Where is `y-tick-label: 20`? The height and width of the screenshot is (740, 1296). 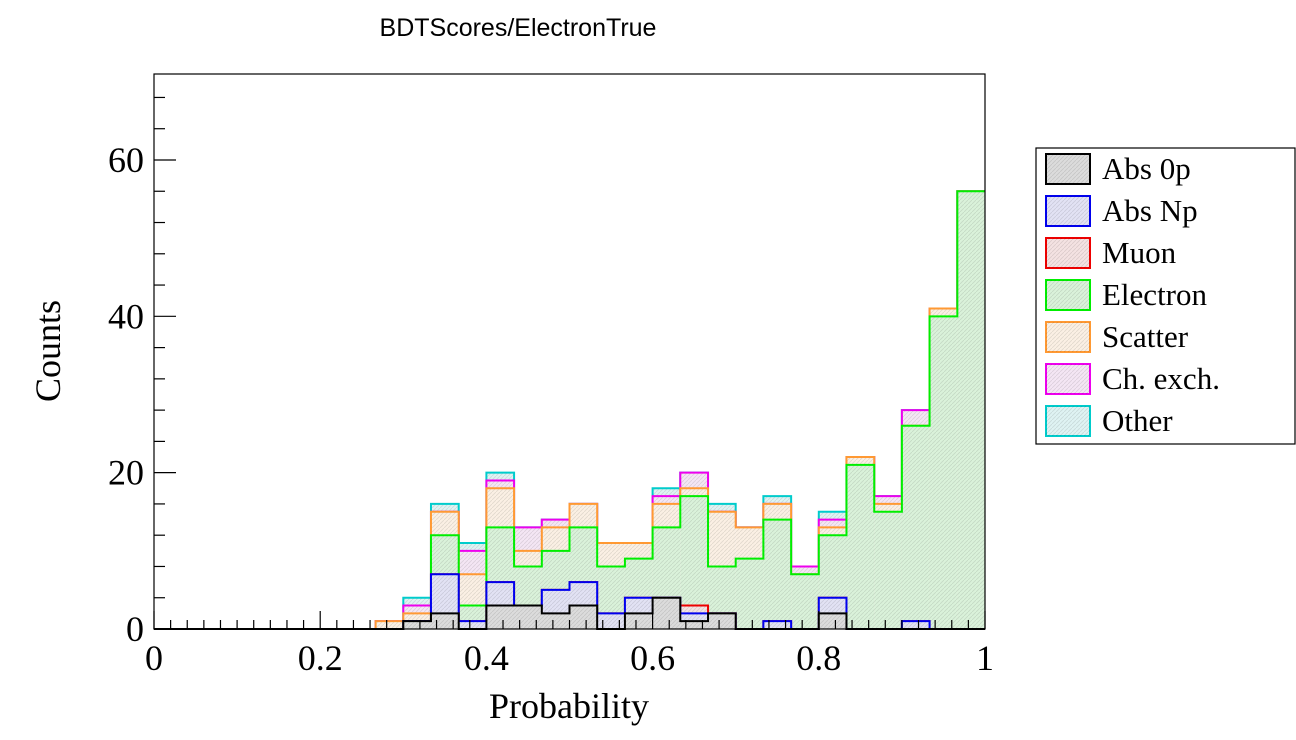 y-tick-label: 20 is located at coordinates (126, 473).